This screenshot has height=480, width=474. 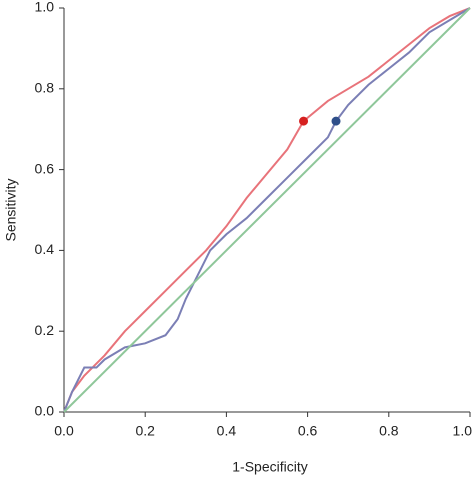 I want to click on y-tick-label: 0.6, so click(x=45, y=168).